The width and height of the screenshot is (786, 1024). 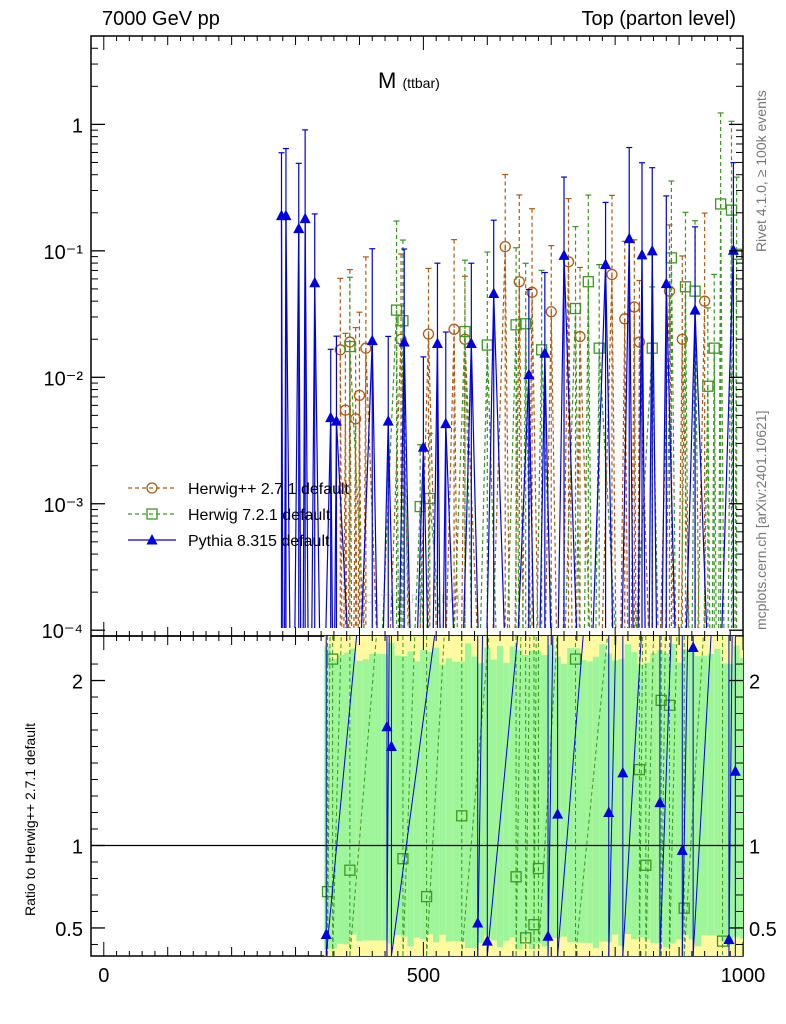 I want to click on legend-marker, so click(x=152, y=539).